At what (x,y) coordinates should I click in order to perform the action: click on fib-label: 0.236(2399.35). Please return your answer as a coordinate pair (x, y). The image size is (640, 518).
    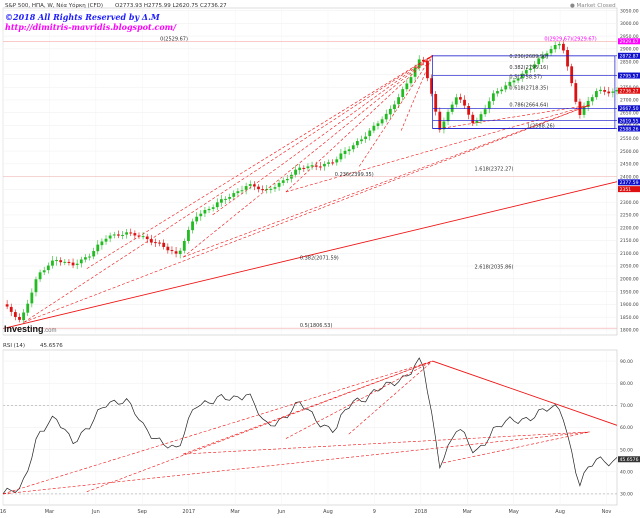
    Looking at the image, I should click on (354, 175).